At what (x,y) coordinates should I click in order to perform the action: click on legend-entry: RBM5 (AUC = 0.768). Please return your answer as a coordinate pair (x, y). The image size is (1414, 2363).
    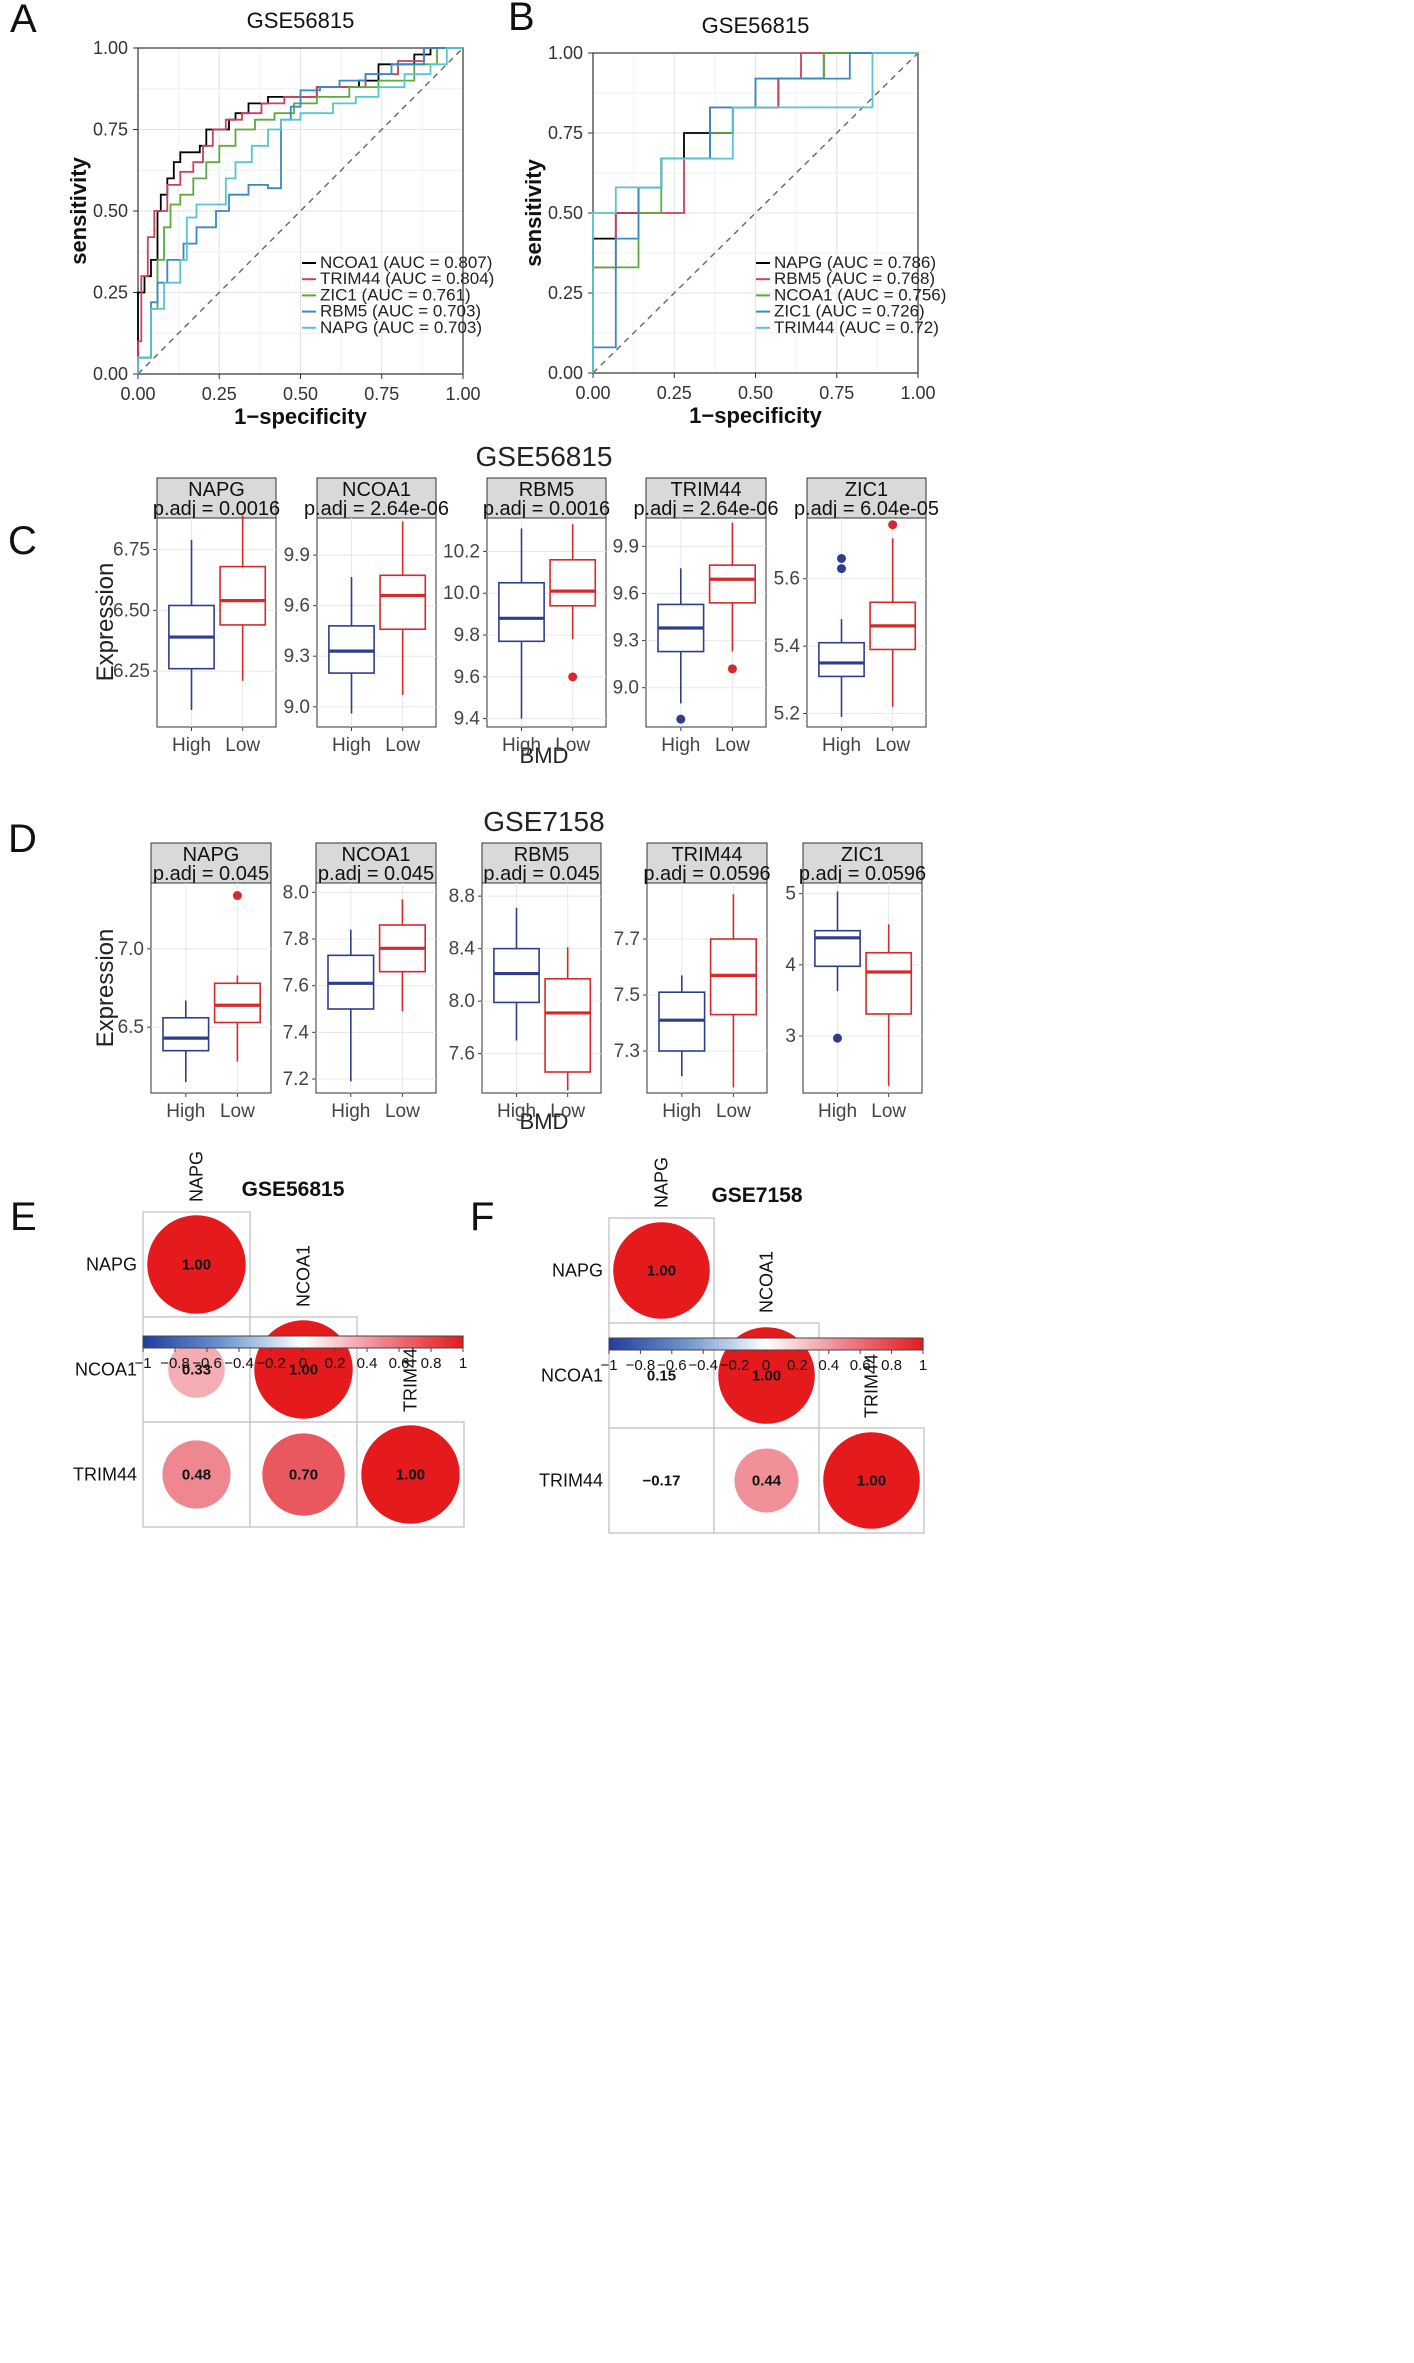
    Looking at the image, I should click on (854, 278).